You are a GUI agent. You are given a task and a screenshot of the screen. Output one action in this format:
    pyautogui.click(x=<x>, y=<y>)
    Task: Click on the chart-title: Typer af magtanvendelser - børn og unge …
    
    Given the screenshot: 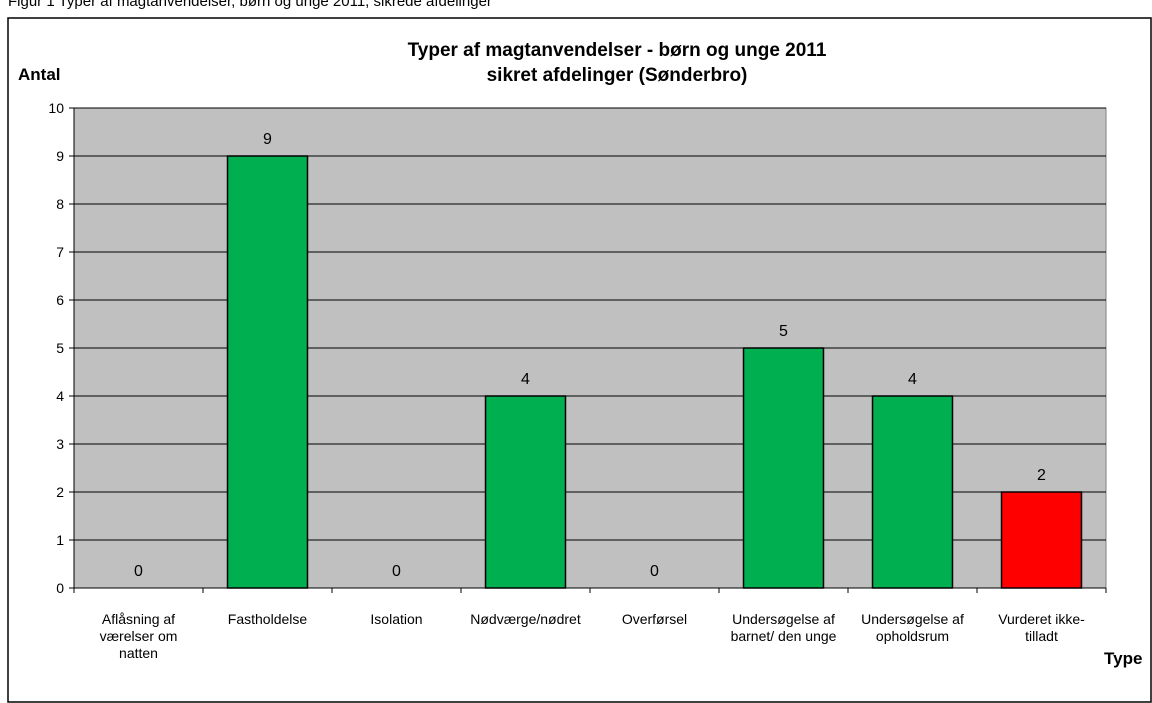 What is the action you would take?
    pyautogui.click(x=617, y=50)
    